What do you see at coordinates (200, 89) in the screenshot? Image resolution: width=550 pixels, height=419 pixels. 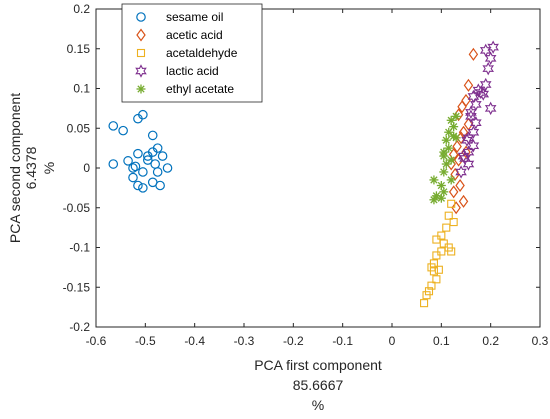 I see `legend-label-ethyl-acetate: ethyl acetate` at bounding box center [200, 89].